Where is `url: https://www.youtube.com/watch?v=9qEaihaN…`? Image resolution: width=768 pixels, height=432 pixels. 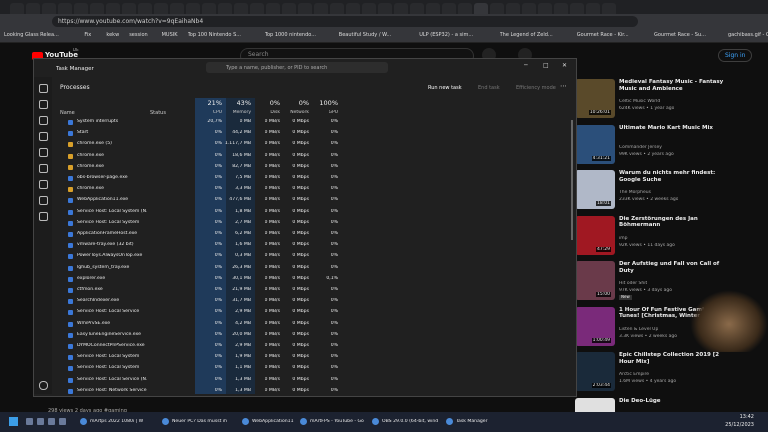 url: https://www.youtube.com/watch?v=9qEaihaN… is located at coordinates (131, 21).